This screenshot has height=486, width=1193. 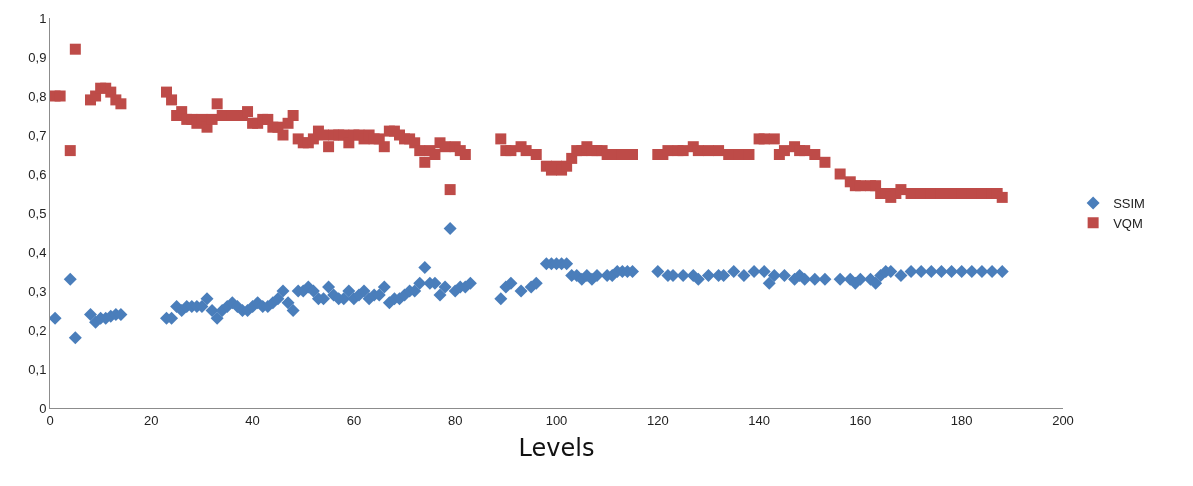 I want to click on x-tick-label: 100, so click(x=556, y=420).